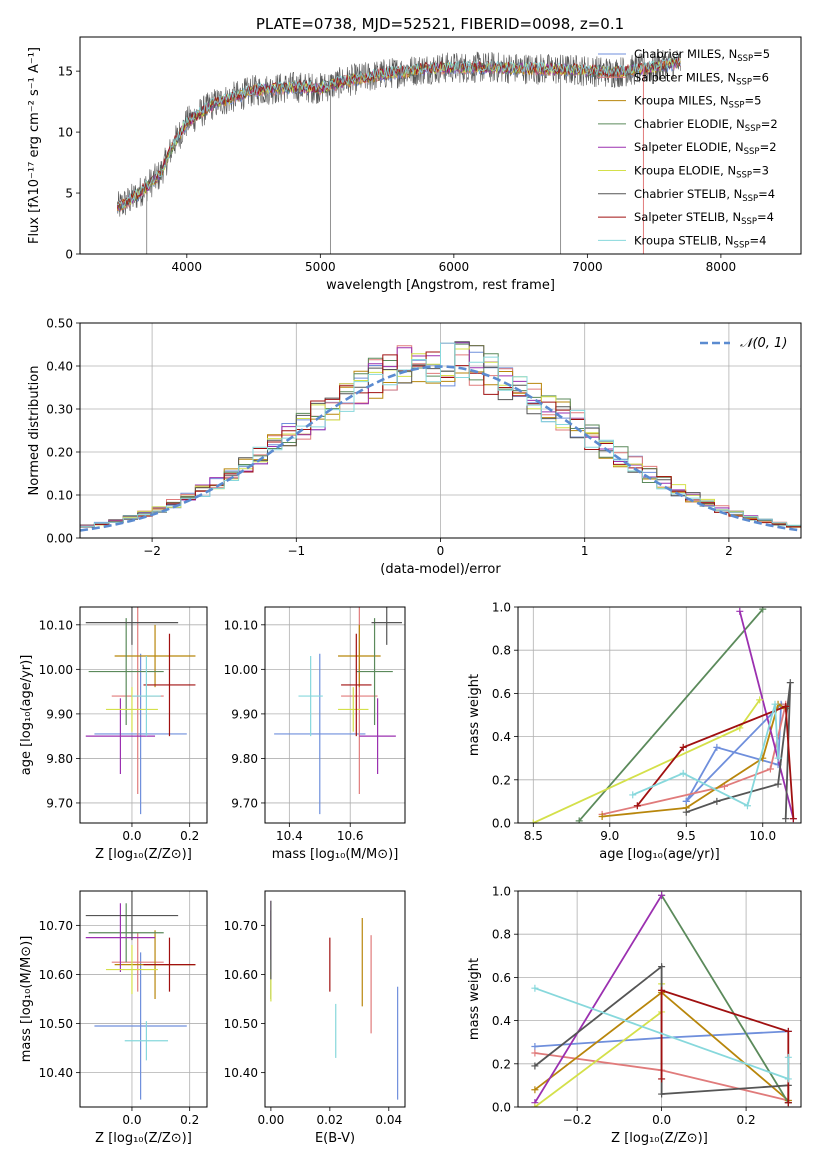  Describe the element at coordinates (763, 343) in the screenshot. I see `legend-label: 𝒩(0, 1)` at that location.